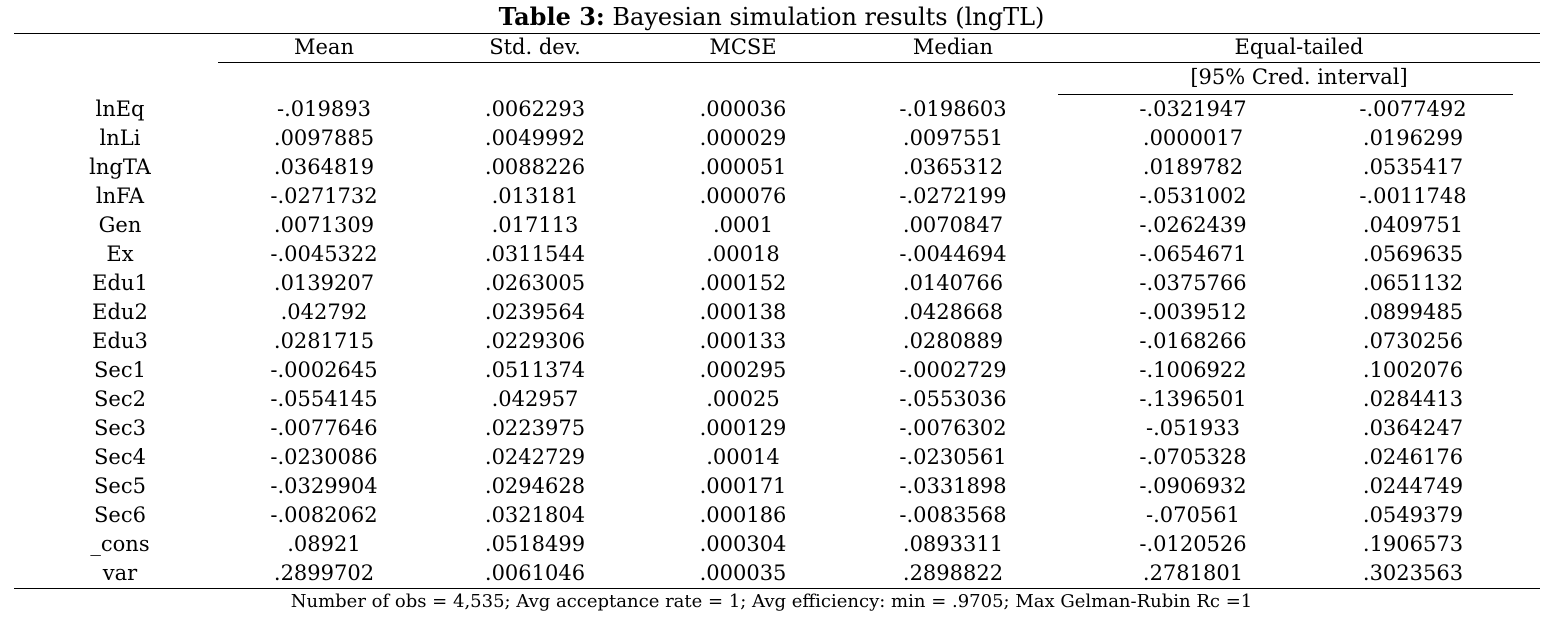 This screenshot has width=1543, height=622. Describe the element at coordinates (1413, 486) in the screenshot. I see `cell-cred-upper: .0244749` at that location.